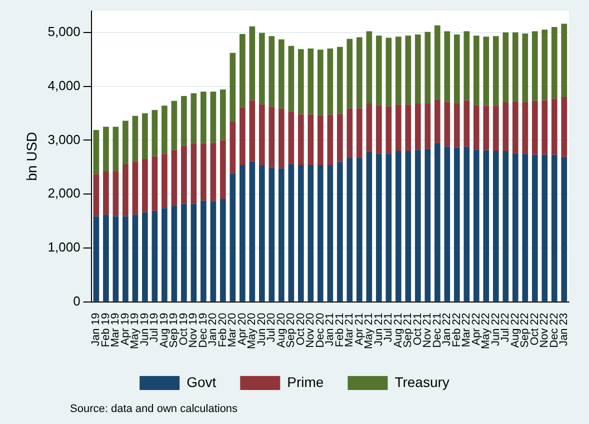 The height and width of the screenshot is (424, 589). Describe the element at coordinates (164, 330) in the screenshot. I see `x-tick-label: Aug 19` at that location.